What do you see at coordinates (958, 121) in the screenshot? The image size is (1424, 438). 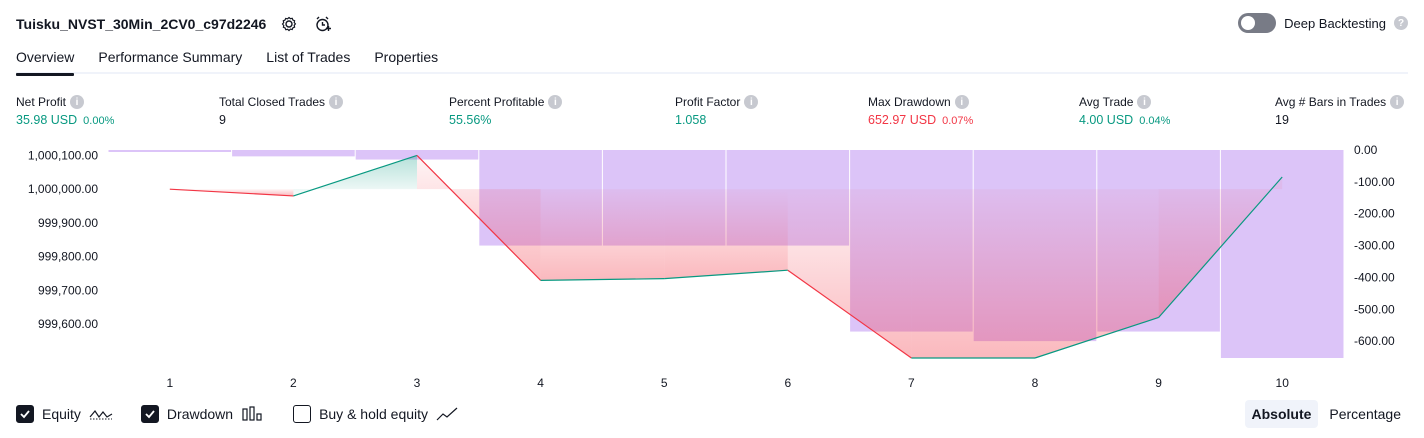 I see `metric-percent: 0.07%` at bounding box center [958, 121].